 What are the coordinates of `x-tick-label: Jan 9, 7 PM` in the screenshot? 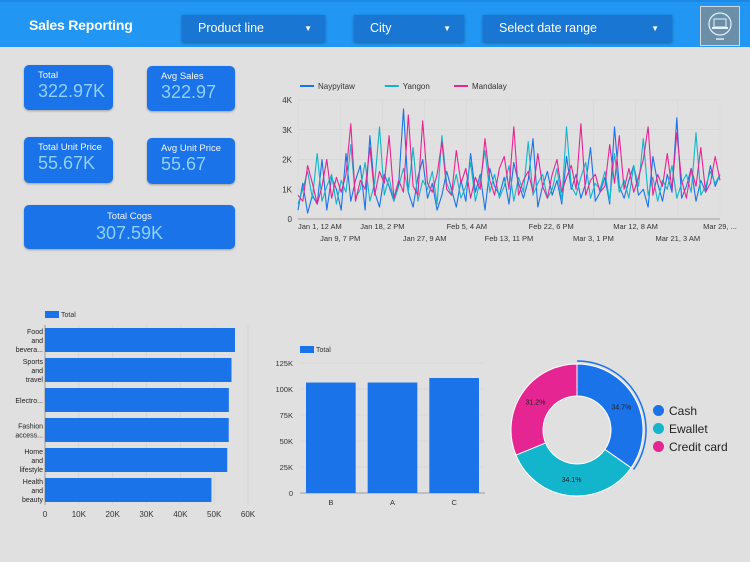 It's located at (340, 238).